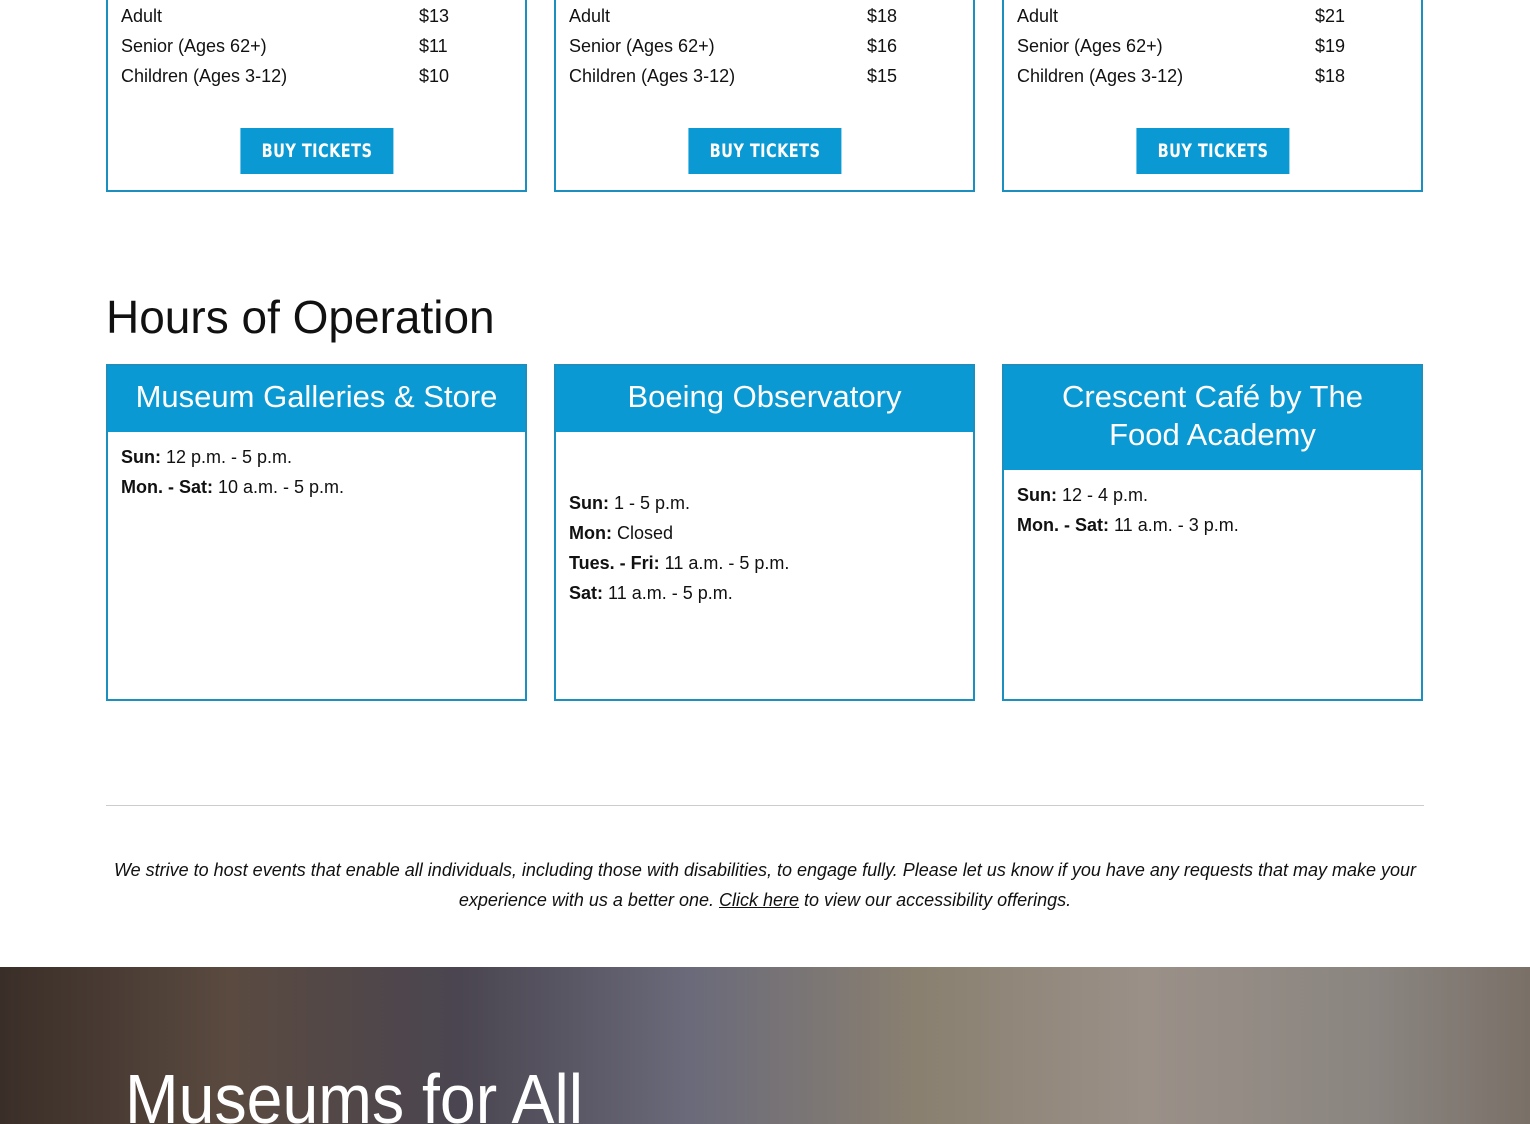  Describe the element at coordinates (1174, 525) in the screenshot. I see `hours-time: 11 a.m. - 3 p.m.` at that location.